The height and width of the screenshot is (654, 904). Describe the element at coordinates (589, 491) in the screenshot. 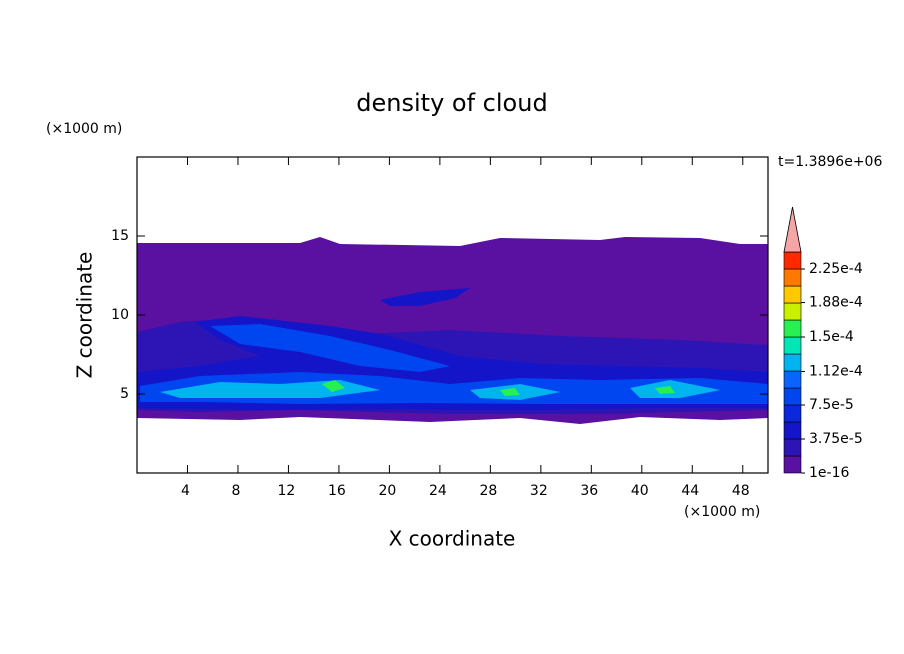

I see `x-tick-label: 36` at that location.